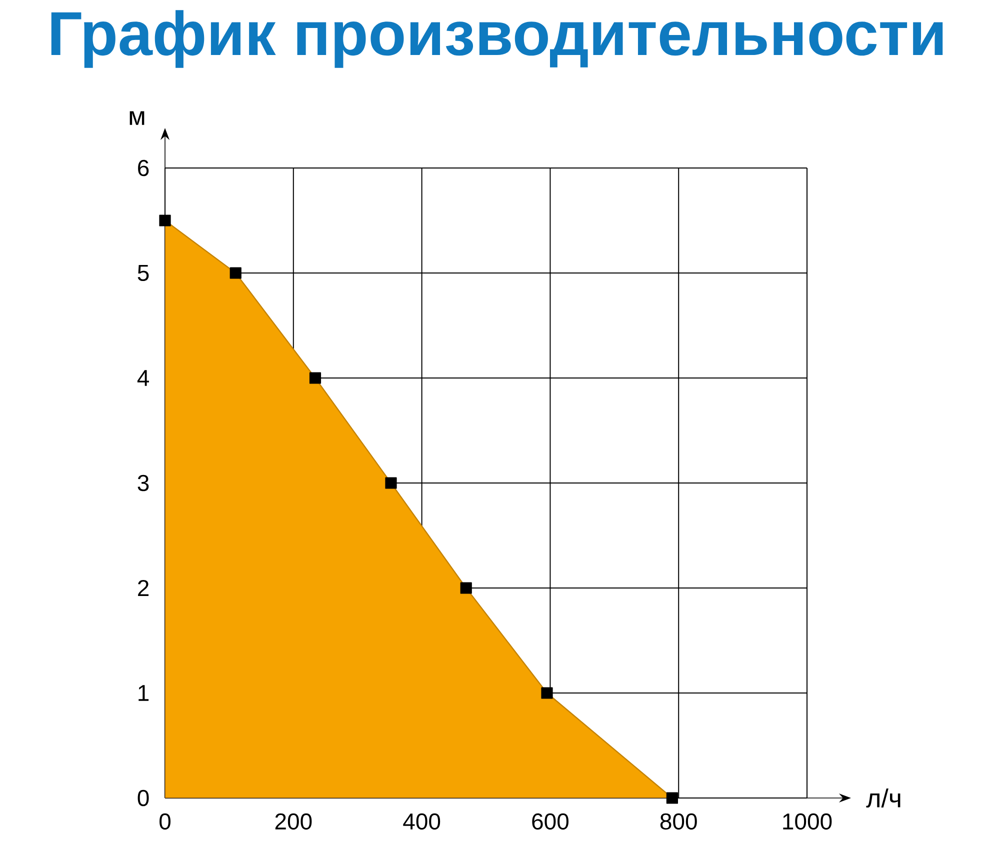 Image resolution: width=994 pixels, height=847 pixels. Describe the element at coordinates (143, 273) in the screenshot. I see `y-tick-label: 5` at that location.